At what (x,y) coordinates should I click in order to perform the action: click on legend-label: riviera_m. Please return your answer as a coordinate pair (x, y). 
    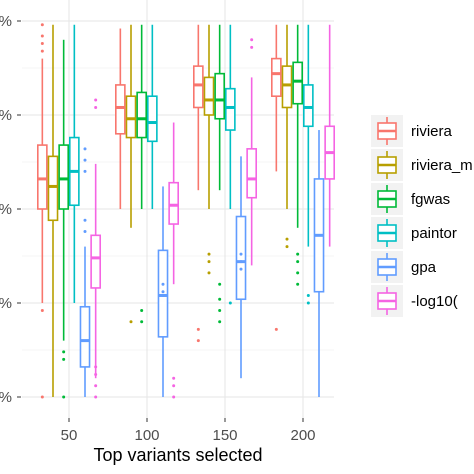
    Looking at the image, I should click on (442, 165).